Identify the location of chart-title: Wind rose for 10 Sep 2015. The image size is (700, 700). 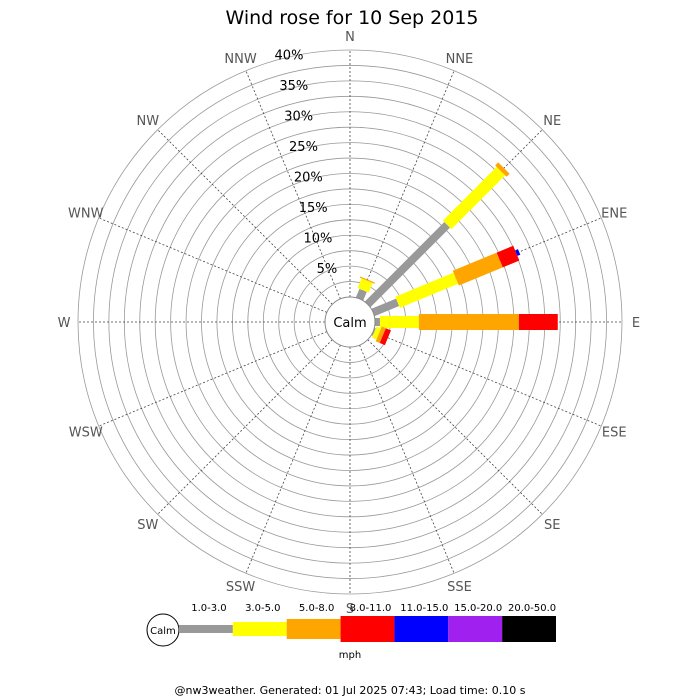
(351, 18).